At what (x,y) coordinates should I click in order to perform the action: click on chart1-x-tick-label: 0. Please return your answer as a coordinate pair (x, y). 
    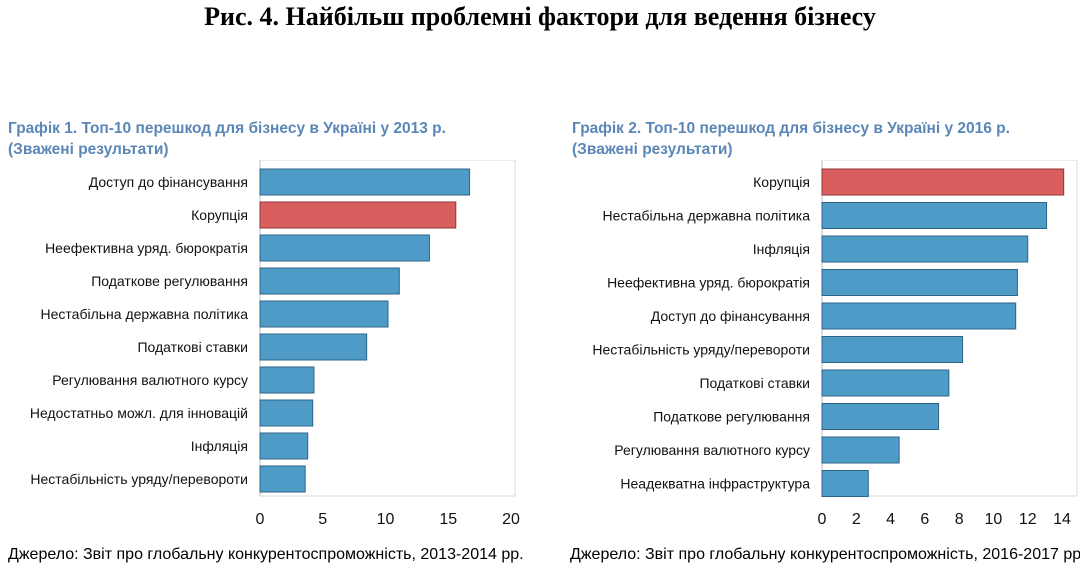
    Looking at the image, I should click on (260, 519).